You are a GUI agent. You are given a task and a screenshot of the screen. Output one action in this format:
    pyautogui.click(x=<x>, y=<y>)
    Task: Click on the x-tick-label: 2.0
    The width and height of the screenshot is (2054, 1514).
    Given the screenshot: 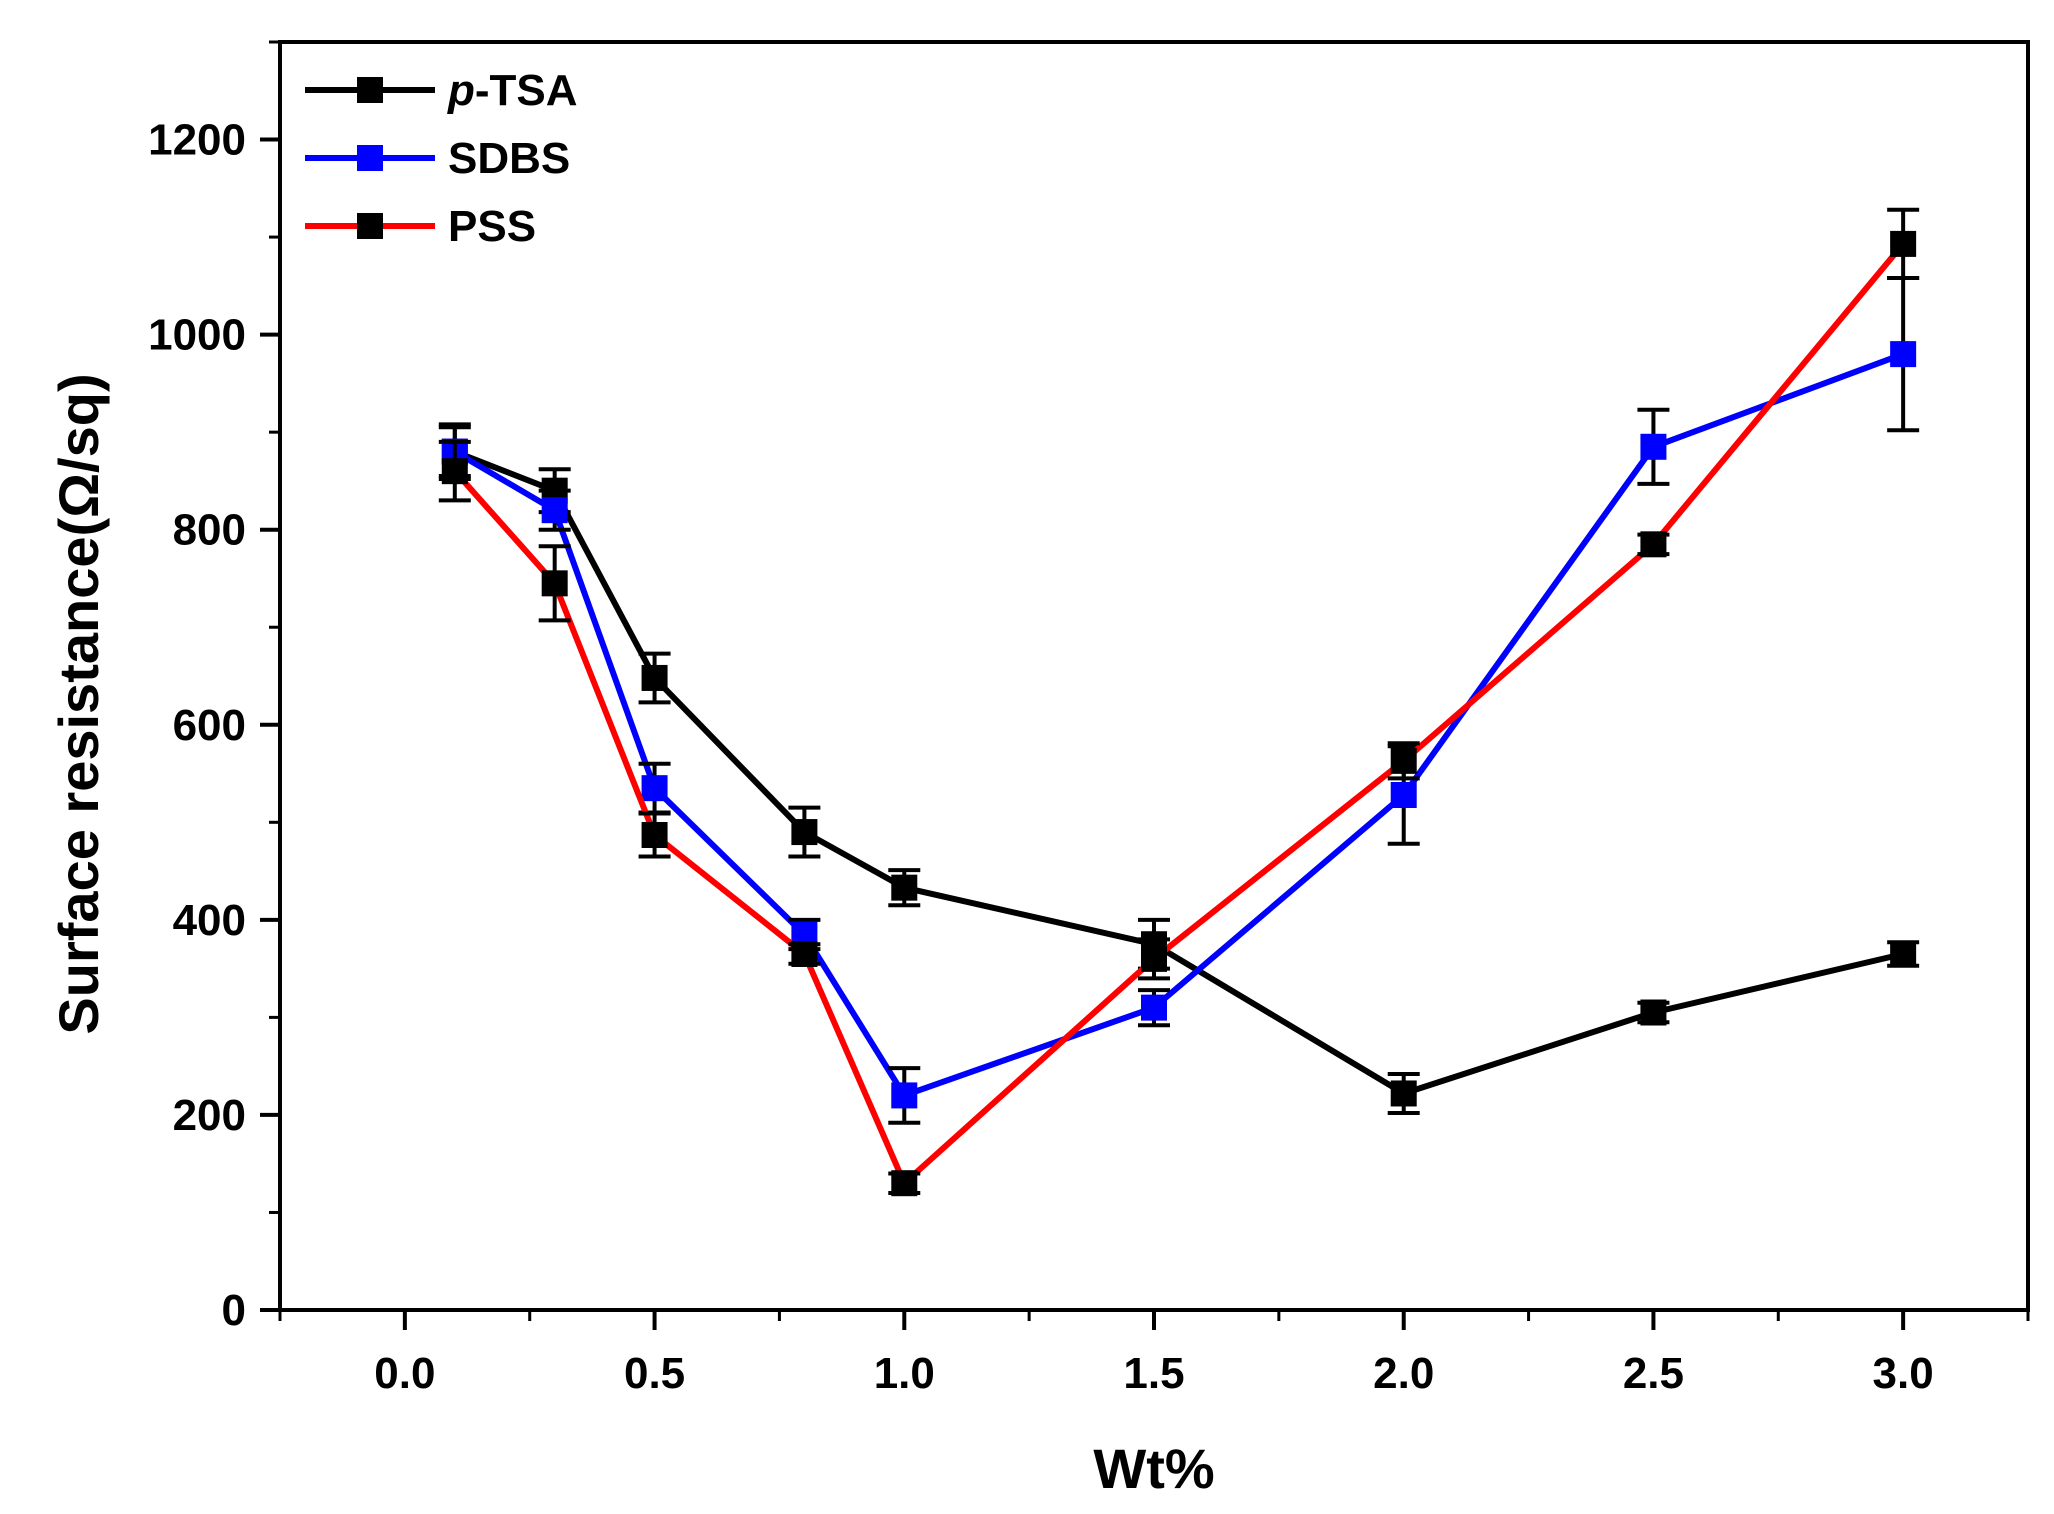 What is the action you would take?
    pyautogui.click(x=1403, y=1373)
    